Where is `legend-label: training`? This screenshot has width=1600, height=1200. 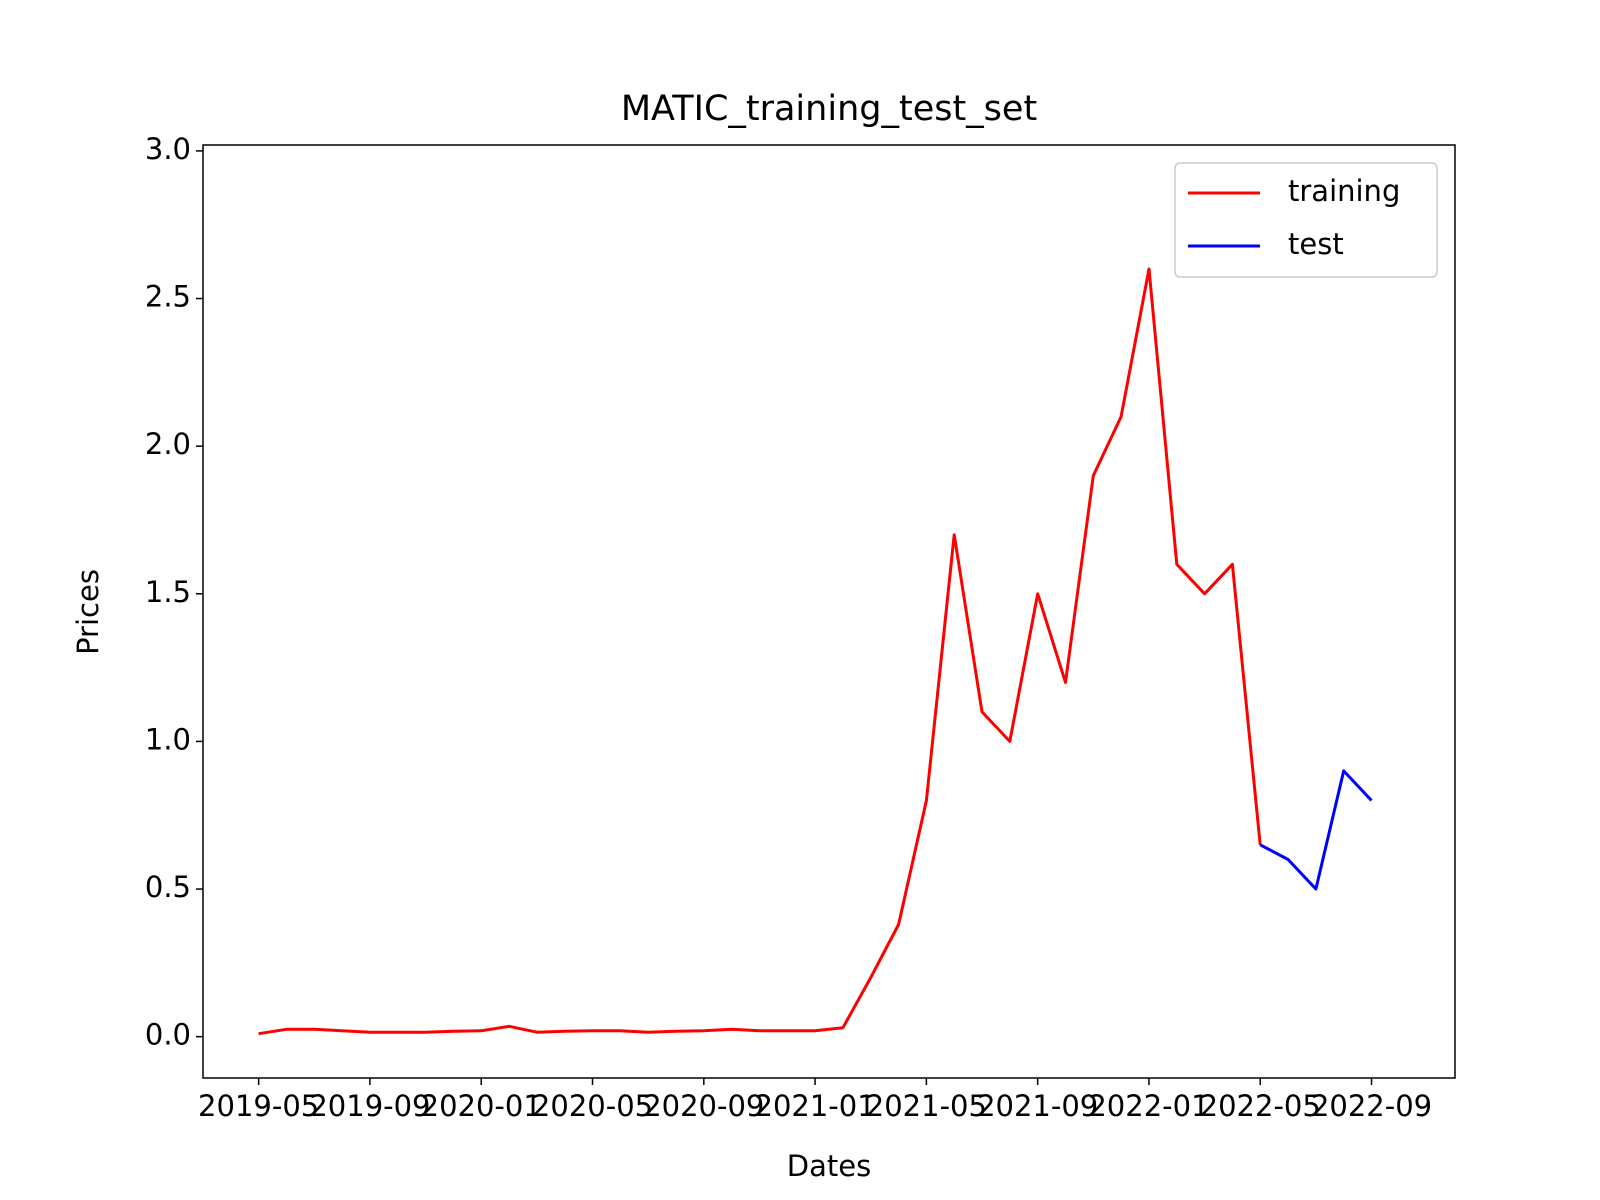 legend-label: training is located at coordinates (1344, 191).